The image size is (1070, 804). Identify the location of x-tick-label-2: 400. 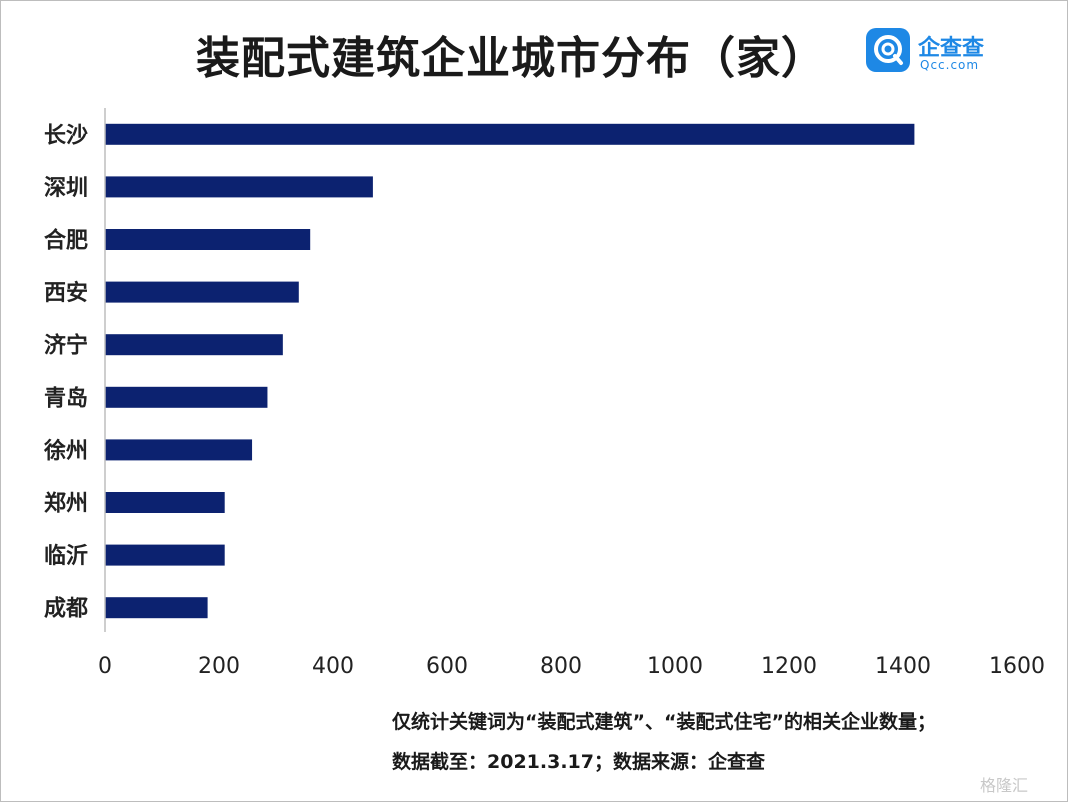
(333, 666).